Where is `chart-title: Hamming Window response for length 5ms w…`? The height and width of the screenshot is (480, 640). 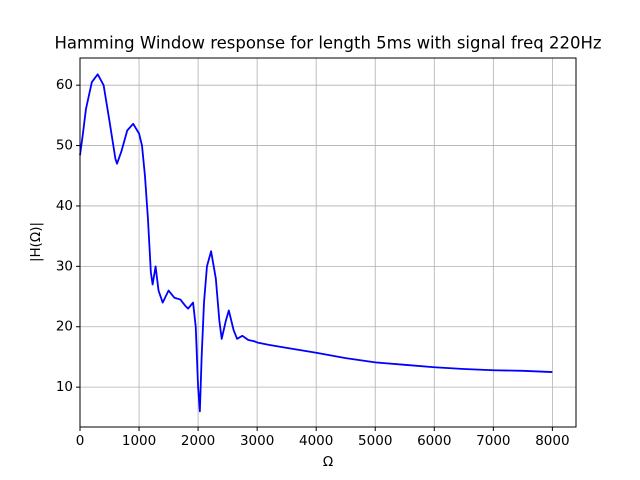 chart-title: Hamming Window response for length 5ms w… is located at coordinates (327, 43).